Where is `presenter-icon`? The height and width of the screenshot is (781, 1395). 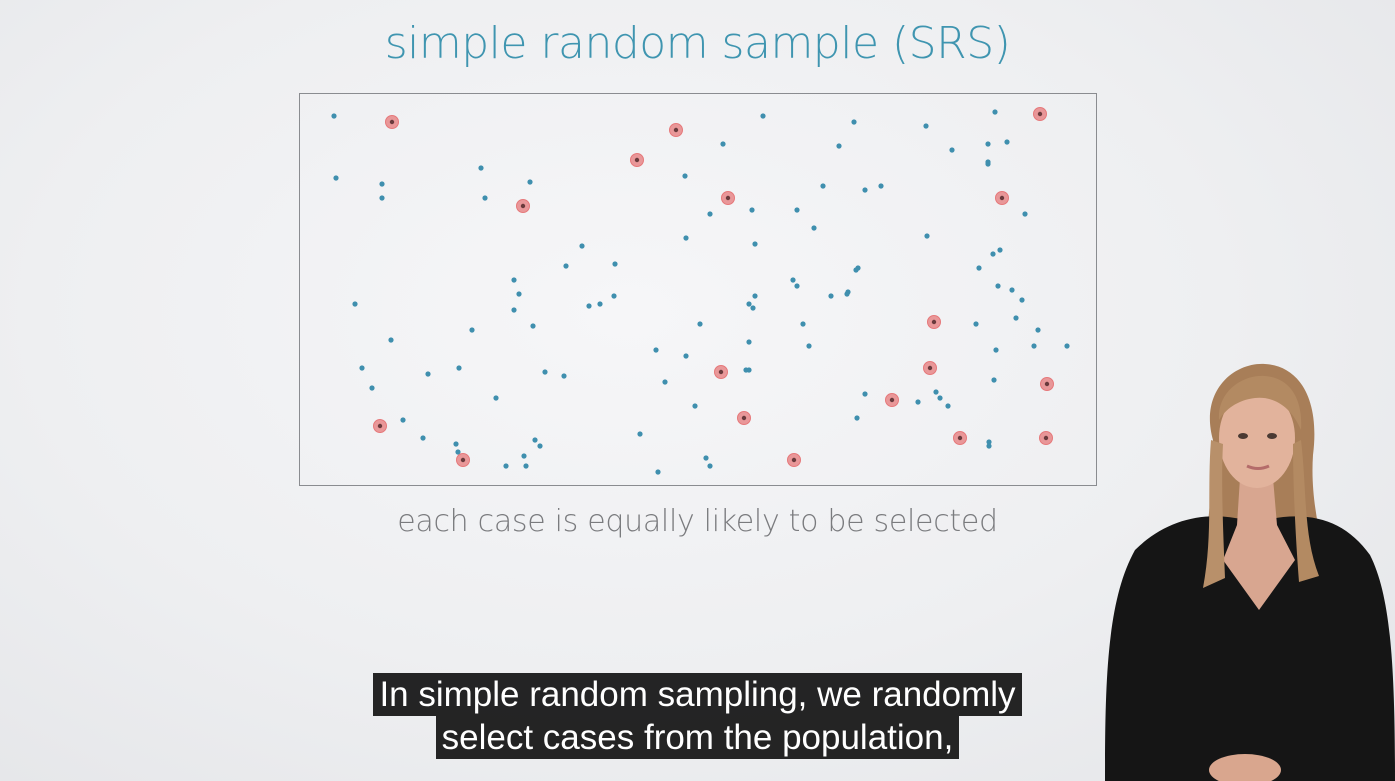
presenter-icon is located at coordinates (1250, 572).